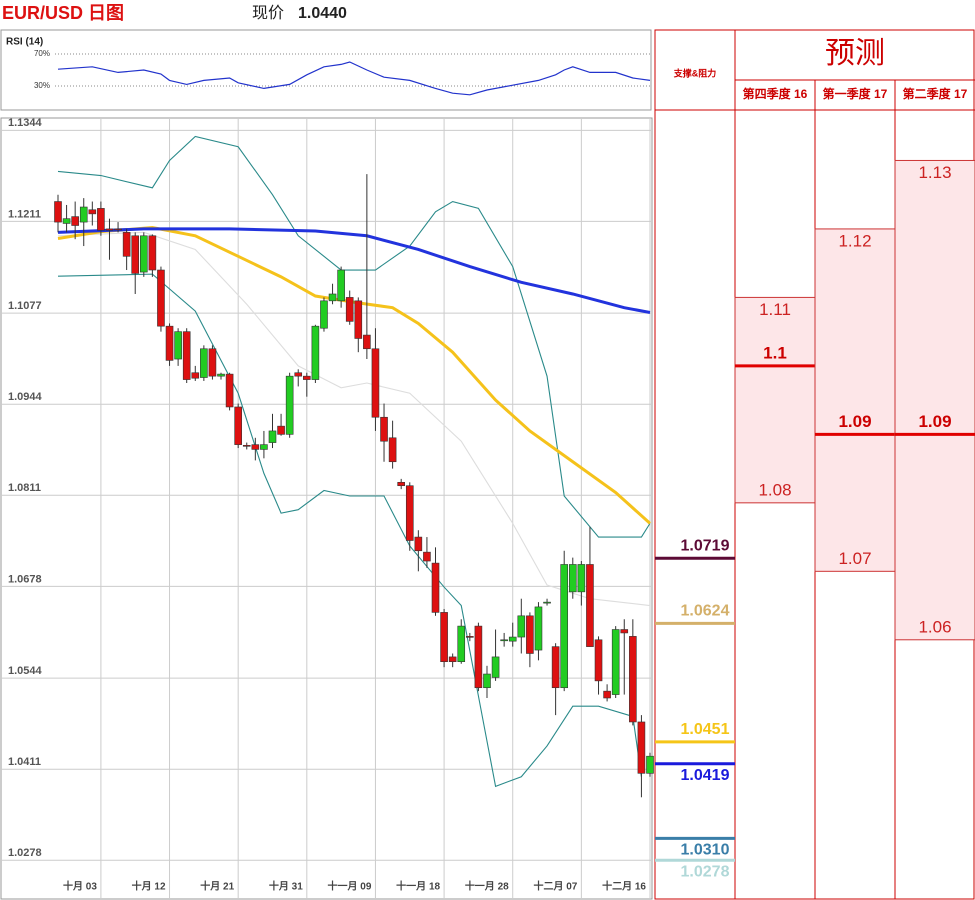 The height and width of the screenshot is (900, 975). I want to click on rsi-panel, so click(326, 70).